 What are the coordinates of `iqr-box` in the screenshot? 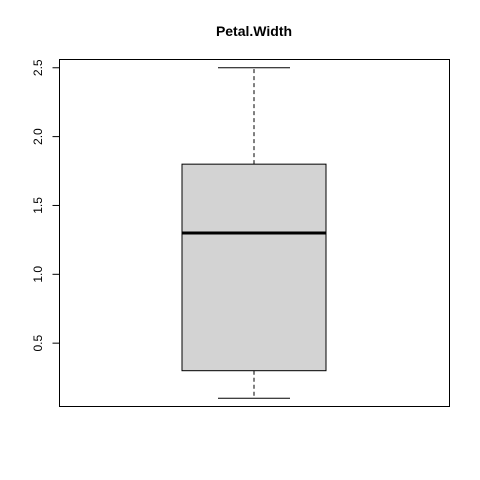 It's located at (254, 267).